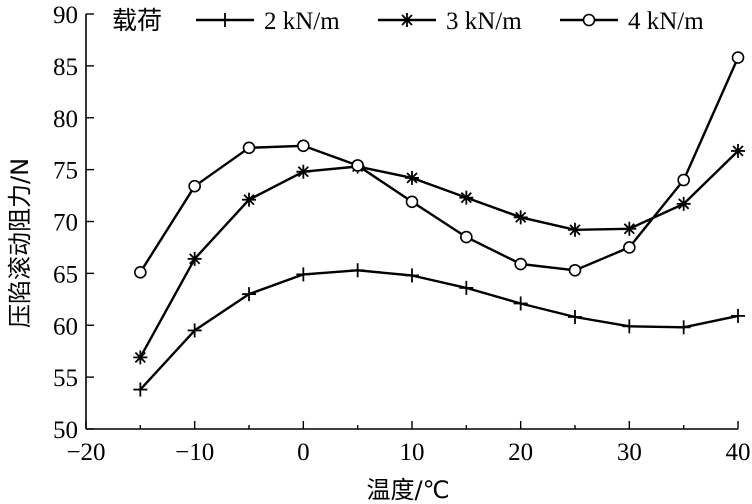 The image size is (752, 504). Describe the element at coordinates (65, 119) in the screenshot. I see `y-tick-label: 80` at that location.